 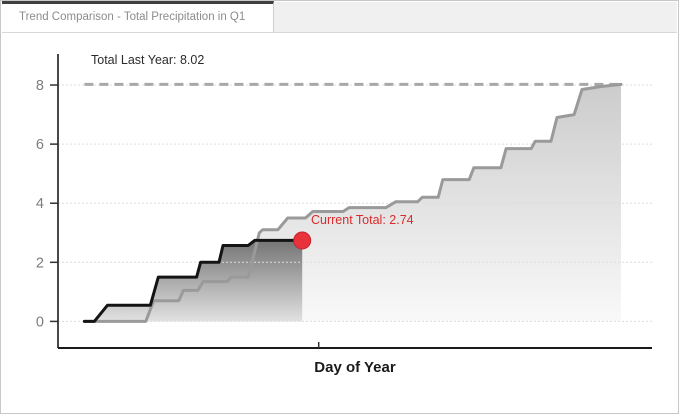 I want to click on current-total-marker-dot, so click(x=302, y=240).